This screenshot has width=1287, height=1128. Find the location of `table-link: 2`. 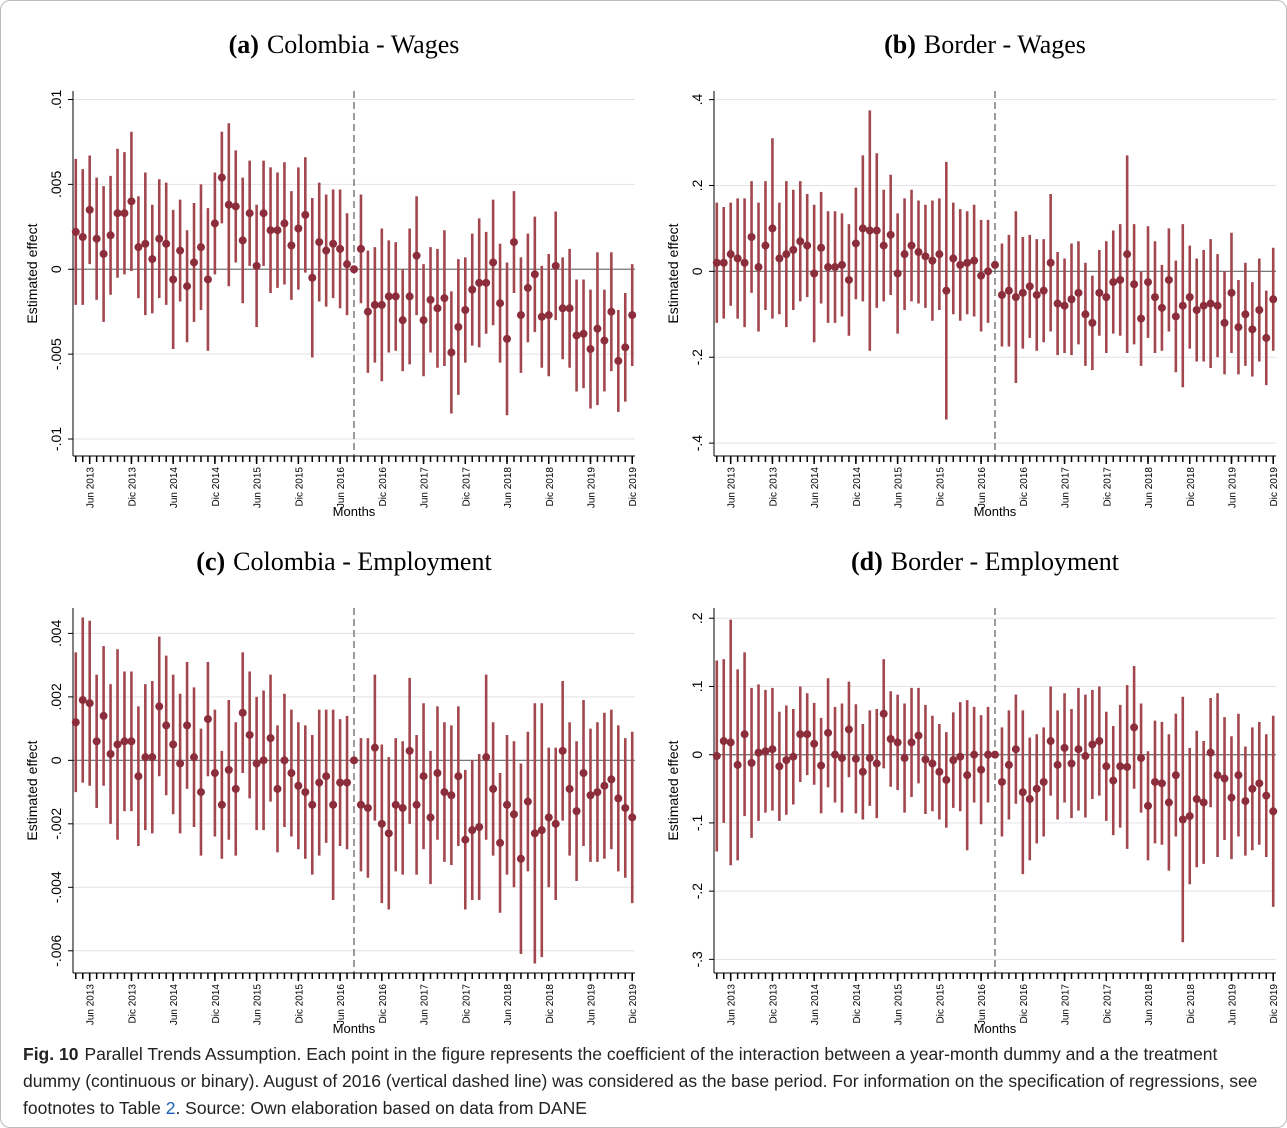

table-link: 2 is located at coordinates (170, 1108).